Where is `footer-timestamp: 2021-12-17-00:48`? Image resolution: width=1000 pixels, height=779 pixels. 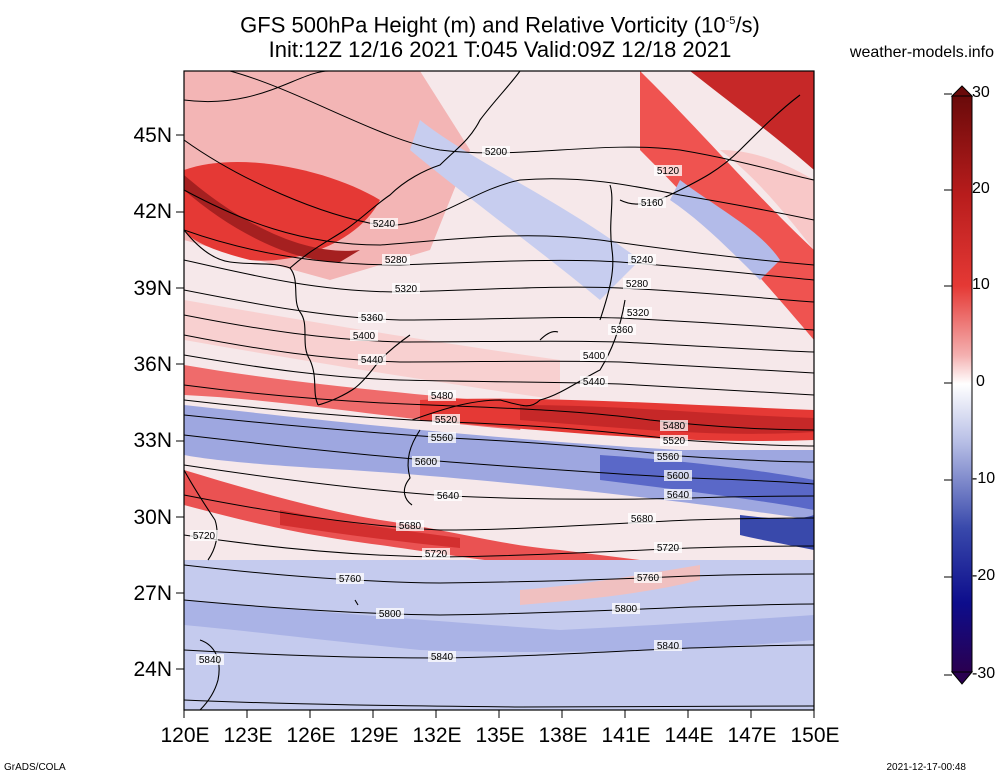 footer-timestamp: 2021-12-17-00:48 is located at coordinates (926, 767).